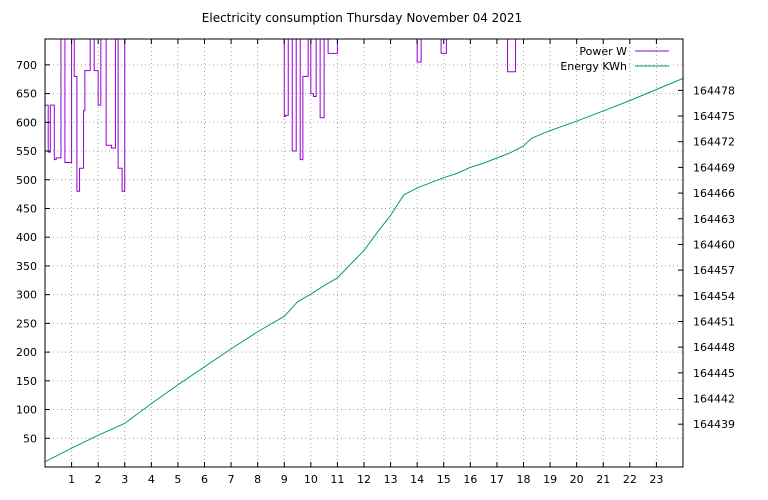 The height and width of the screenshot is (500, 768). I want to click on x-tick-label: 7, so click(231, 479).